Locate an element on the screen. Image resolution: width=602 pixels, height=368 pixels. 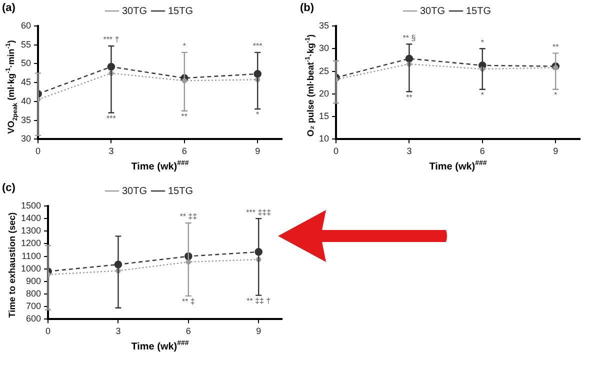
annotation: ** ‡‡ † is located at coordinates (258, 301).